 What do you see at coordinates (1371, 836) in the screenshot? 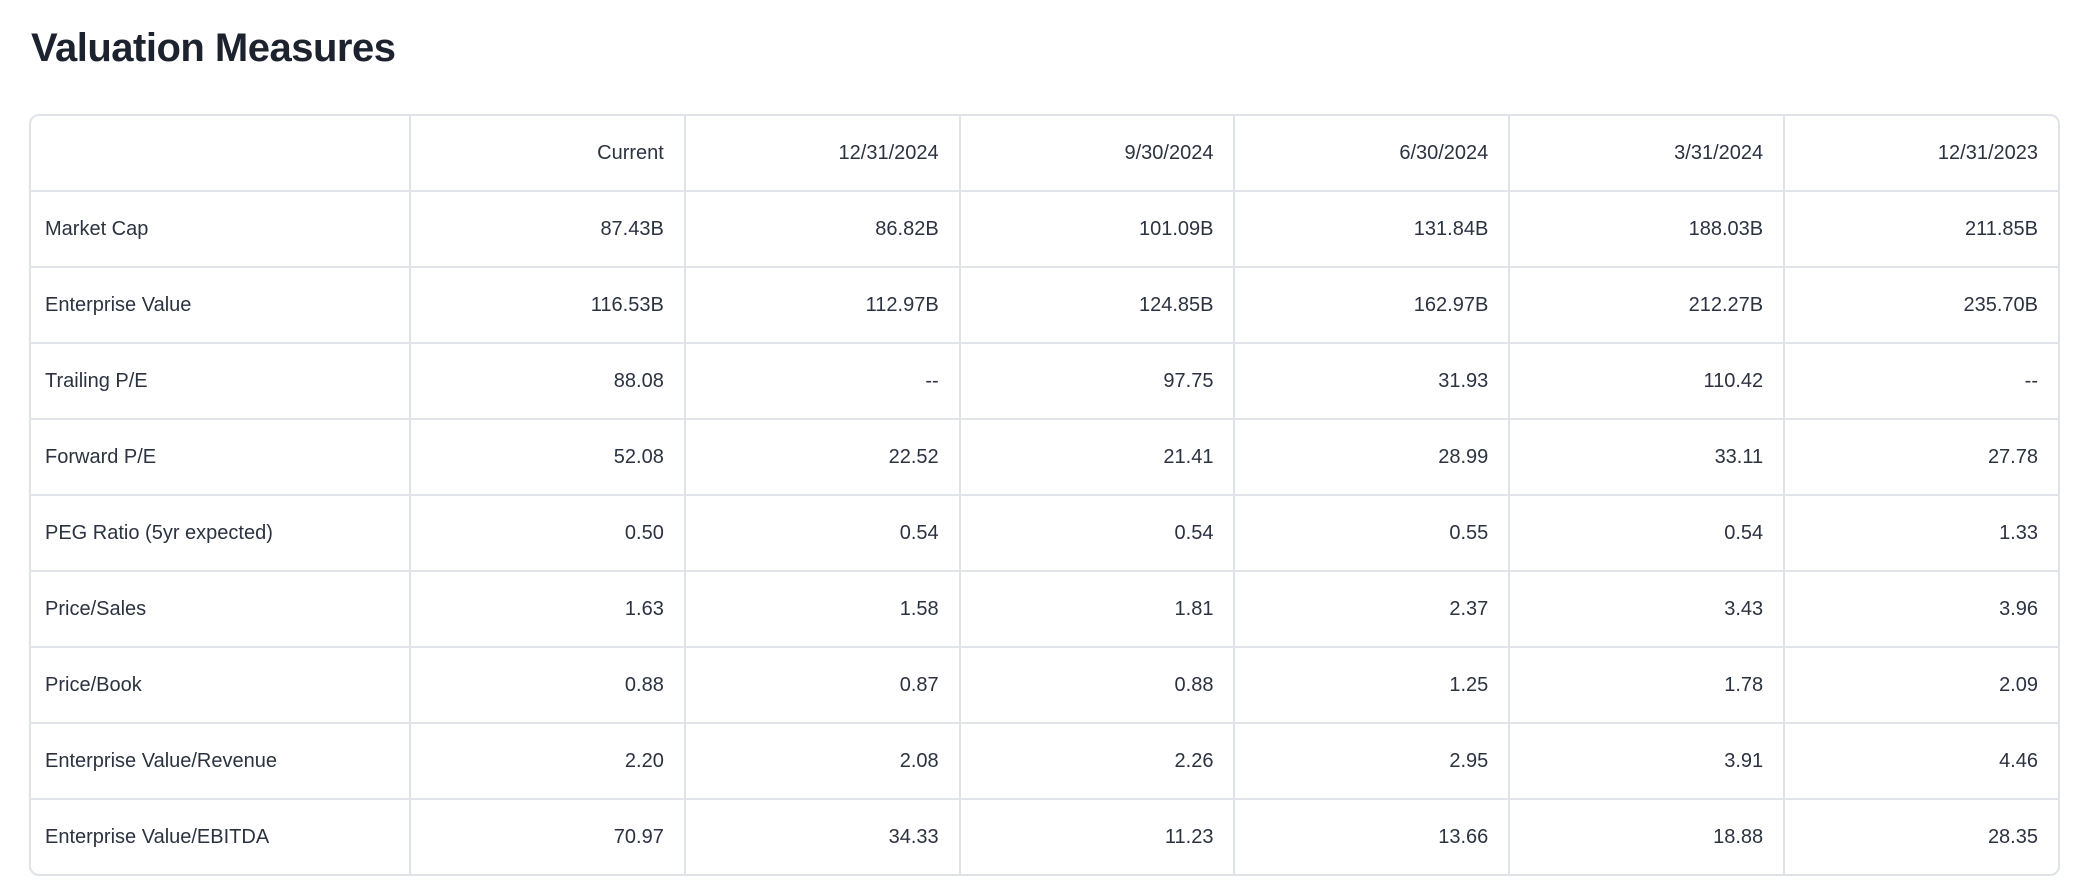
I see `cell-value: 13.66` at bounding box center [1371, 836].